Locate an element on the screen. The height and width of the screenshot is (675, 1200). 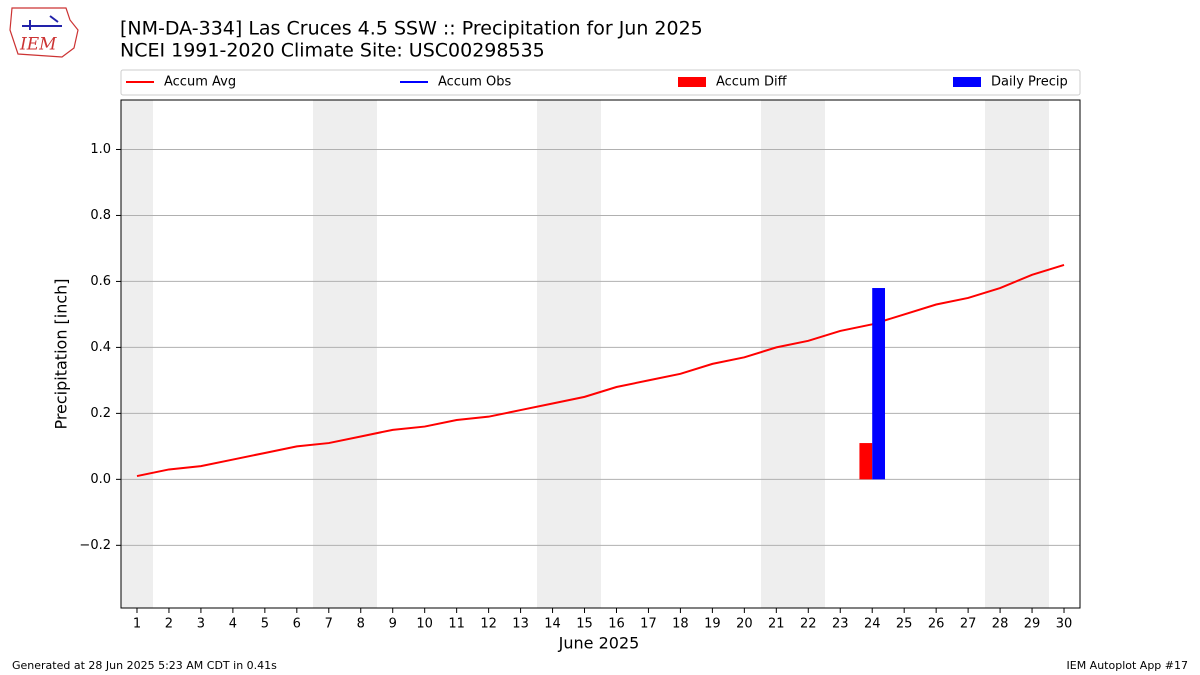
x-tick-label: 30 is located at coordinates (1064, 624).